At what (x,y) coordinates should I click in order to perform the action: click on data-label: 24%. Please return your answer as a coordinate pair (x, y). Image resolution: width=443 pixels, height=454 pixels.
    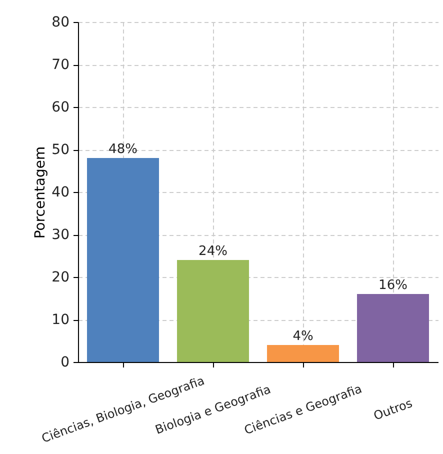
    Looking at the image, I should click on (213, 251).